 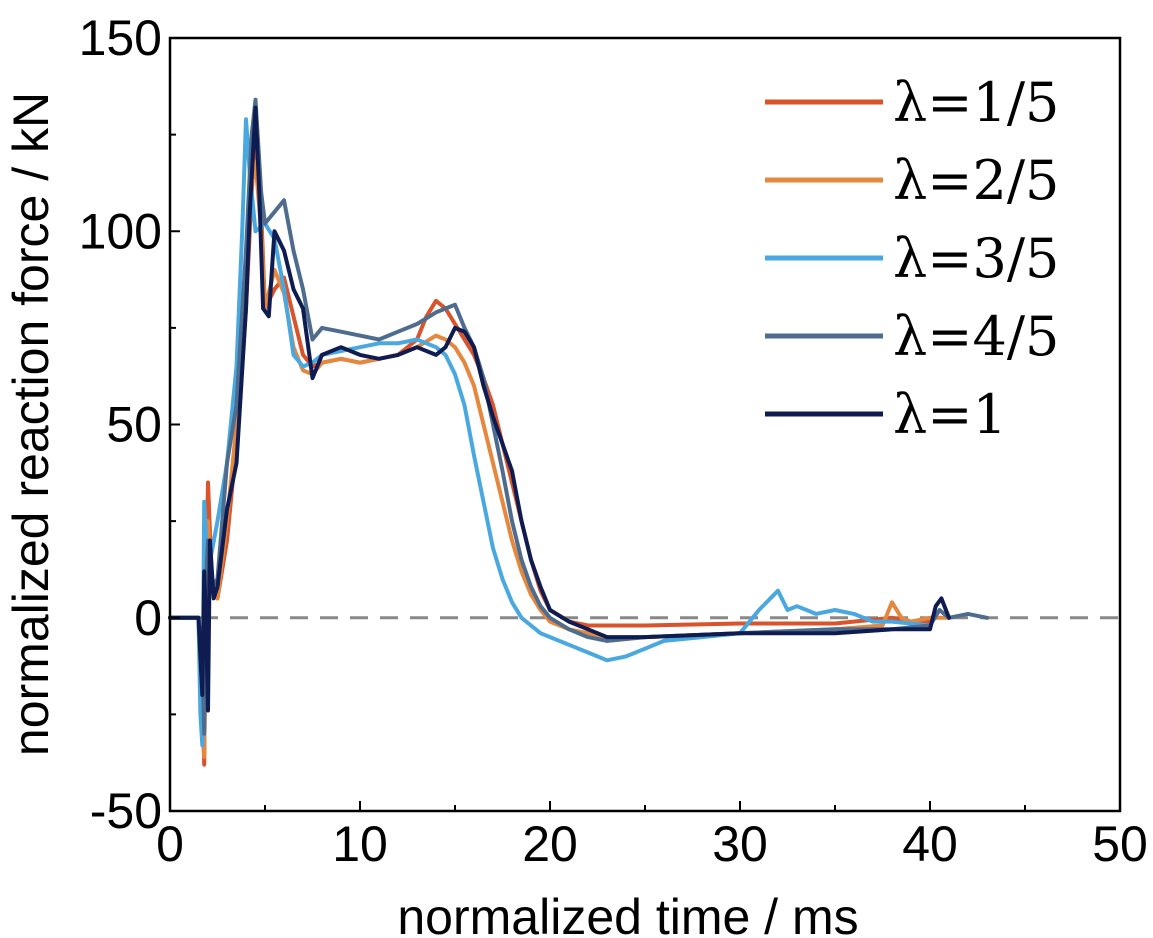 What do you see at coordinates (31, 424) in the screenshot?
I see `y-axis-label: normalized reaction force / kN` at bounding box center [31, 424].